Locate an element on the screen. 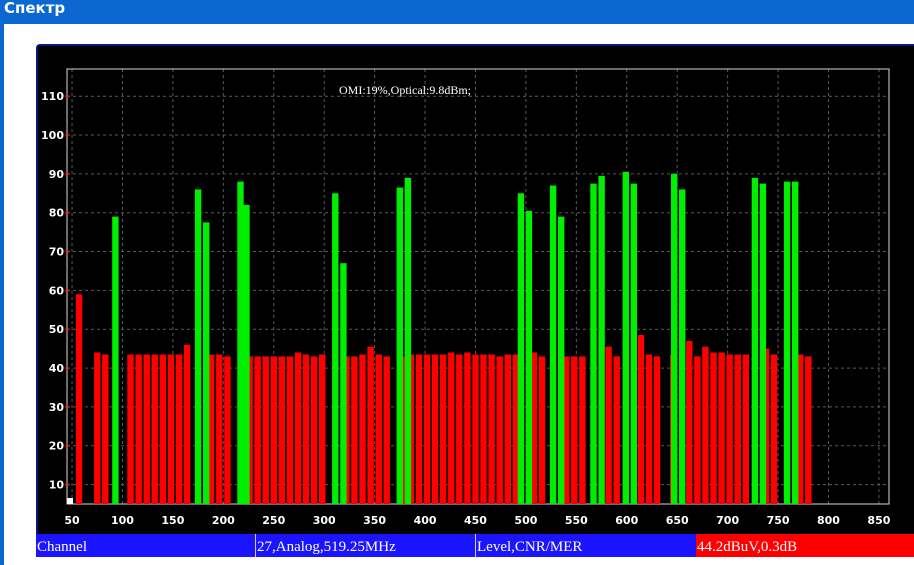 The height and width of the screenshot is (565, 914). chart-annotation: OMI:19%,Optical:9.8dBm; is located at coordinates (405, 90).